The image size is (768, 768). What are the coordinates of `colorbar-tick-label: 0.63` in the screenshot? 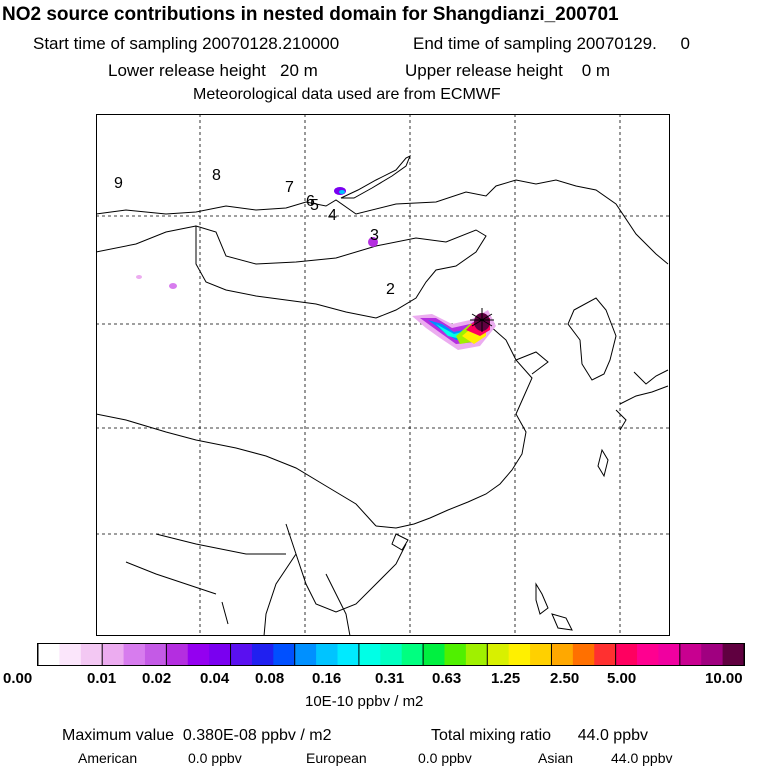 It's located at (447, 678).